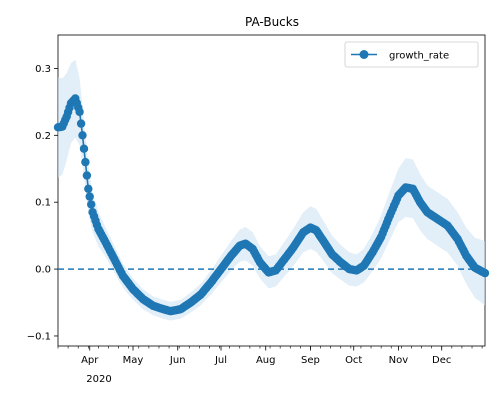  Describe the element at coordinates (399, 360) in the screenshot. I see `x-tick-label: Nov` at that location.